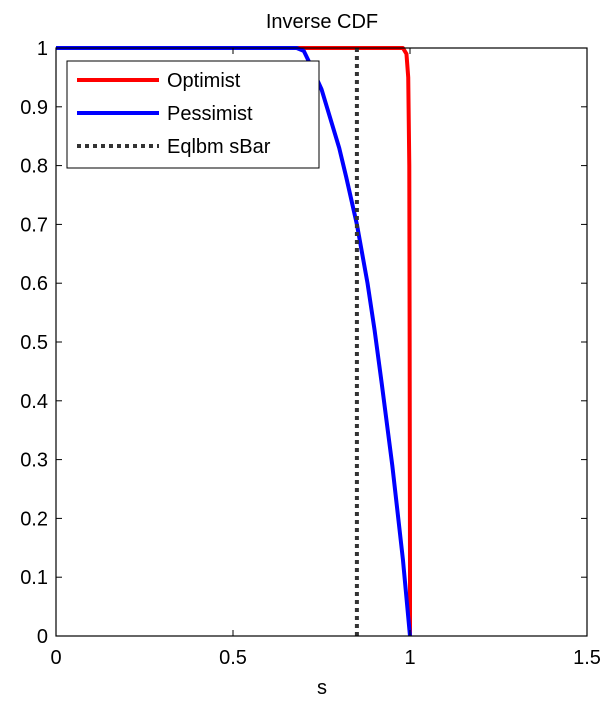 The image size is (605, 704). Describe the element at coordinates (34, 167) in the screenshot. I see `y-tick-label: 0.8` at that location.